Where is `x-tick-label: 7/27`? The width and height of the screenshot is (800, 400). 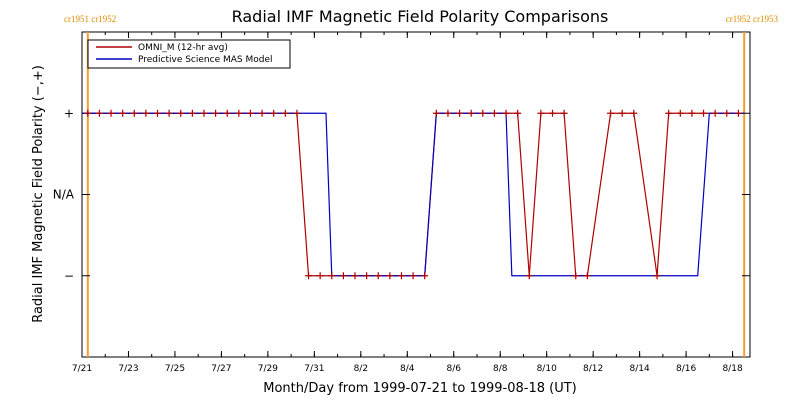
x-tick-label: 7/27 is located at coordinates (221, 369).